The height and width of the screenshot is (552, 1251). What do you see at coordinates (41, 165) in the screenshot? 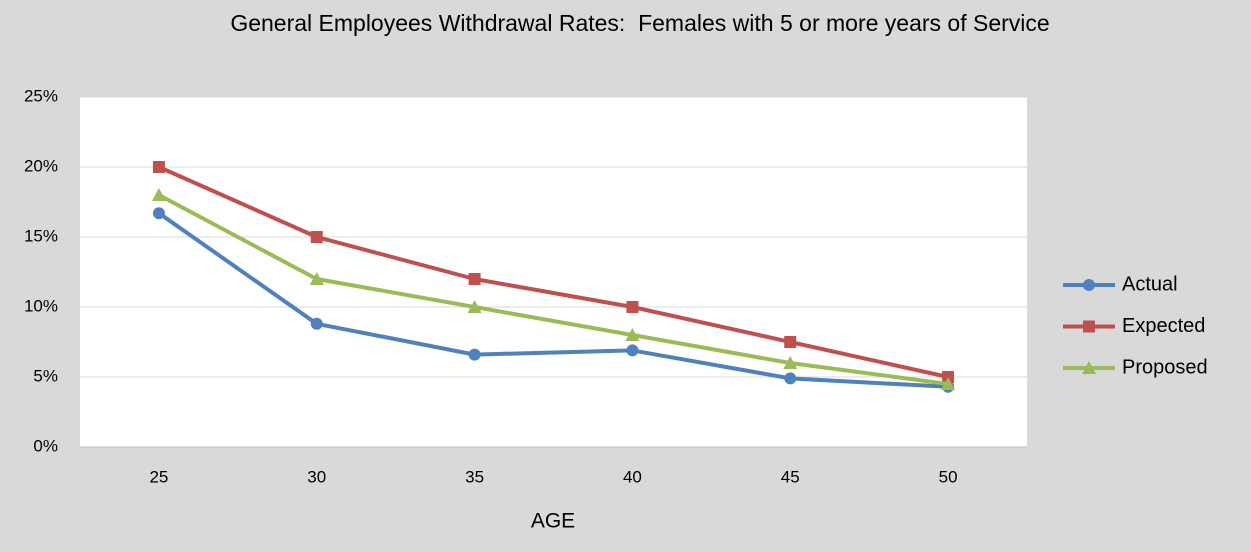
I see `y-tick-label: 20%` at bounding box center [41, 165].